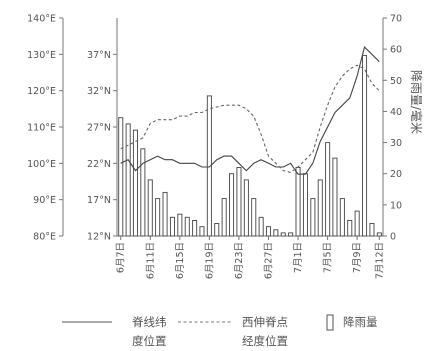  I want to click on x-tick-label: 7月1日, so click(298, 257).